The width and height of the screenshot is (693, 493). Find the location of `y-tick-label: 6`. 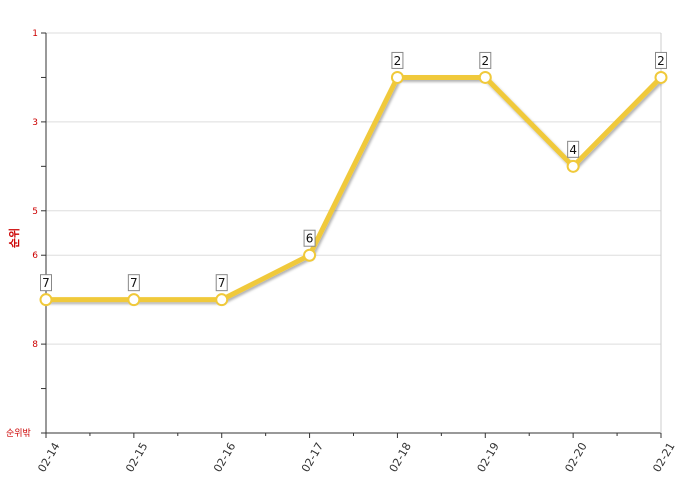

y-tick-label: 6 is located at coordinates (35, 256).